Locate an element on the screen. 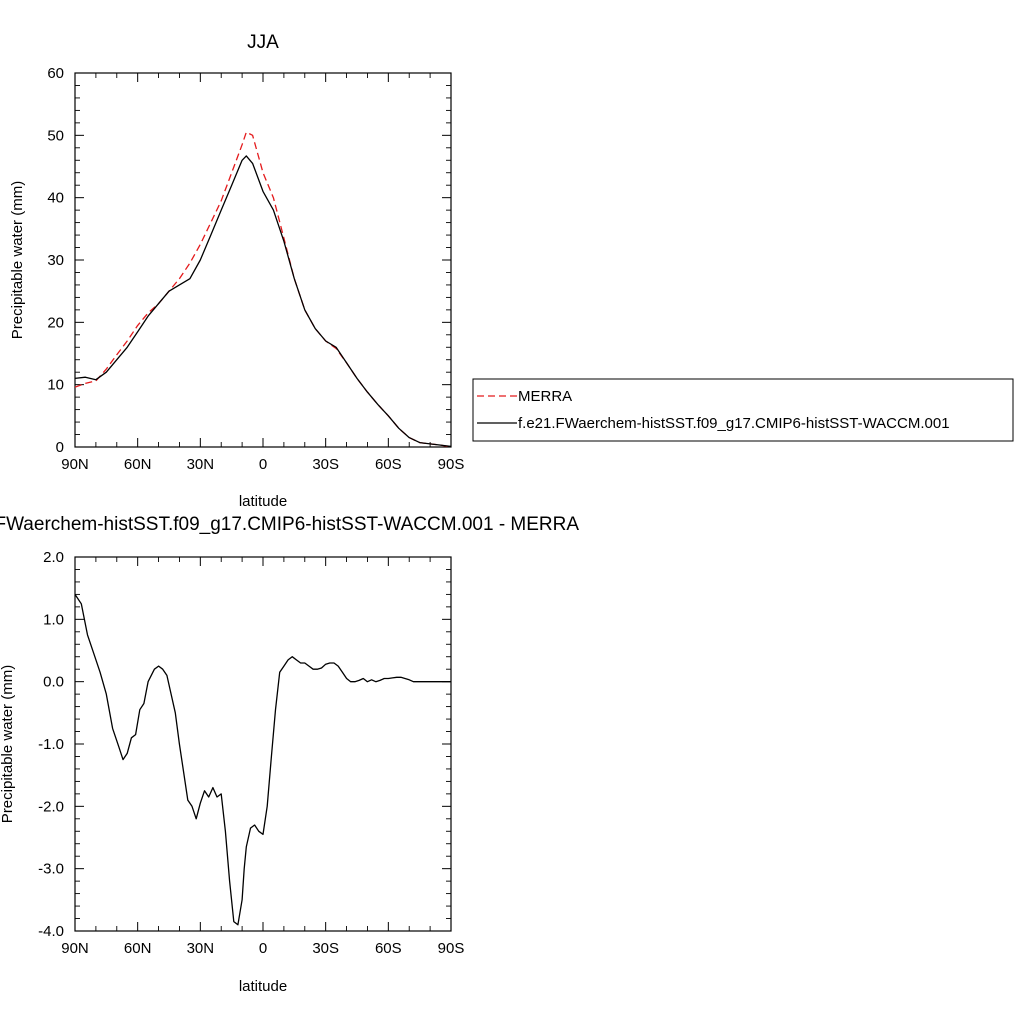 The image size is (1024, 1024). y-tick-label: 2.0 is located at coordinates (53, 557).